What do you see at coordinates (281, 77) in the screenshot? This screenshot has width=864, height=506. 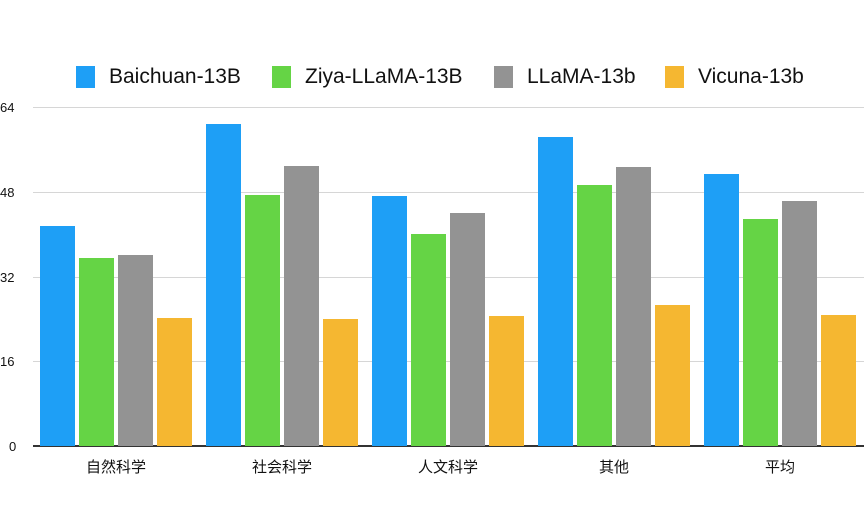 I see `legend-swatch-ziya` at bounding box center [281, 77].